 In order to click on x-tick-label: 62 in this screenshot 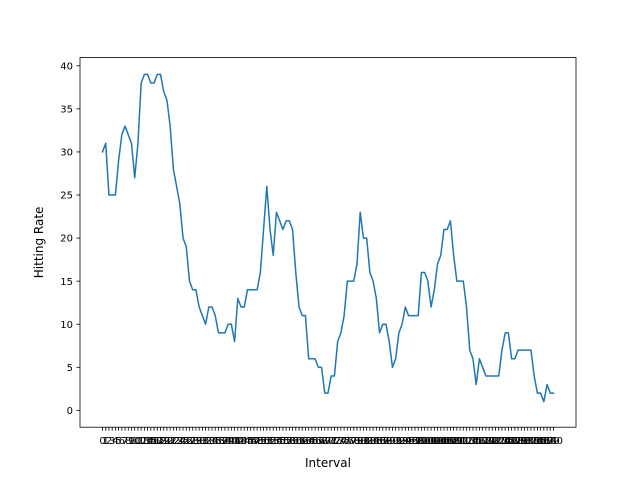, I will do `click(302, 441)`.